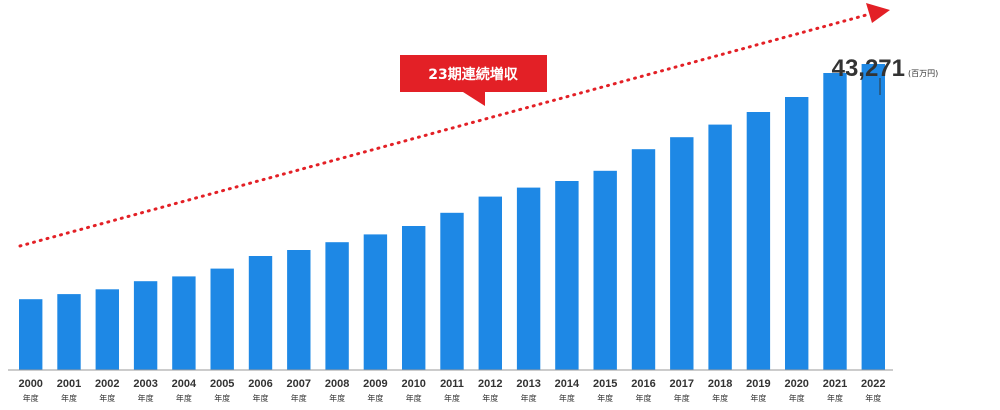 The image size is (1000, 410). What do you see at coordinates (107, 384) in the screenshot?
I see `x-tick-year-2002: 2002` at bounding box center [107, 384].